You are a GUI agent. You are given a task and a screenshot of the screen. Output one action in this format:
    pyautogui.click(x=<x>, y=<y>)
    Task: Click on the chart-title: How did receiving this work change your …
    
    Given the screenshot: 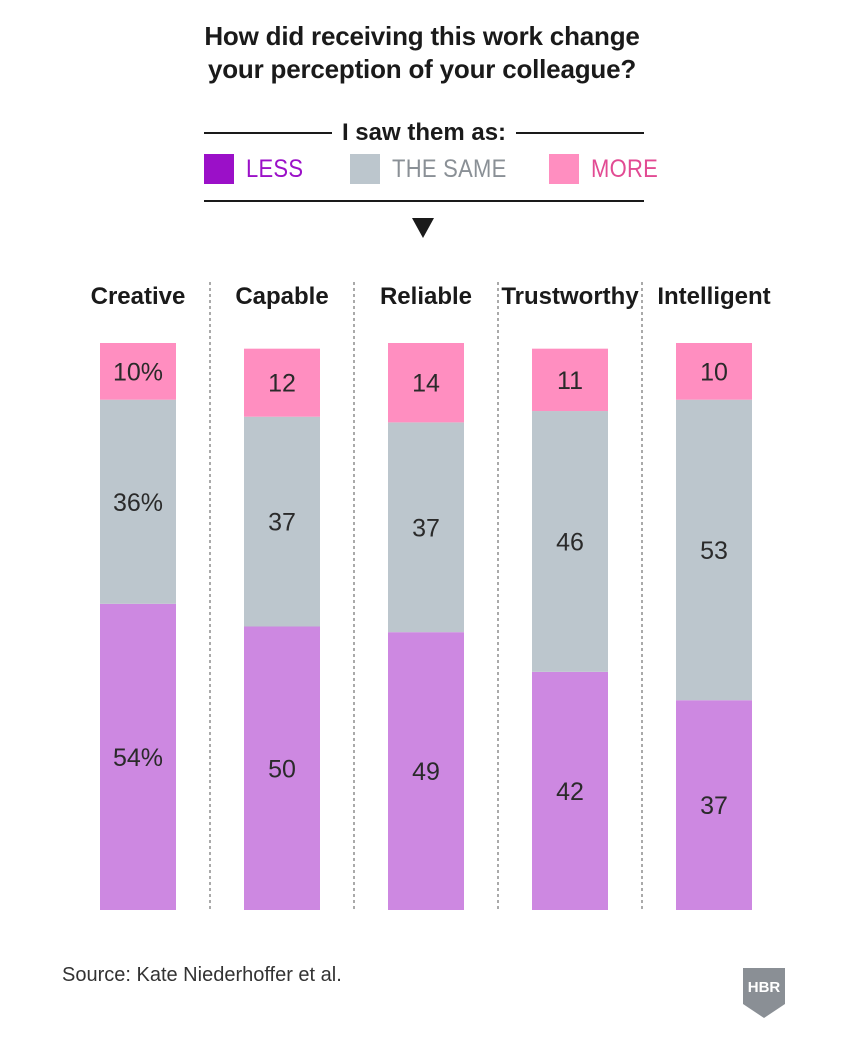 What is the action you would take?
    pyautogui.click(x=422, y=53)
    